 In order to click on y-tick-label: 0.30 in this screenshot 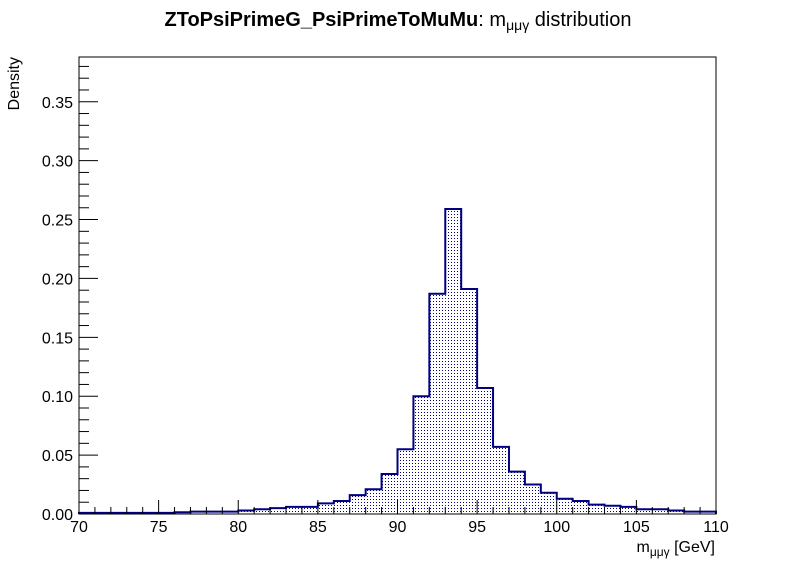, I will do `click(57, 162)`.